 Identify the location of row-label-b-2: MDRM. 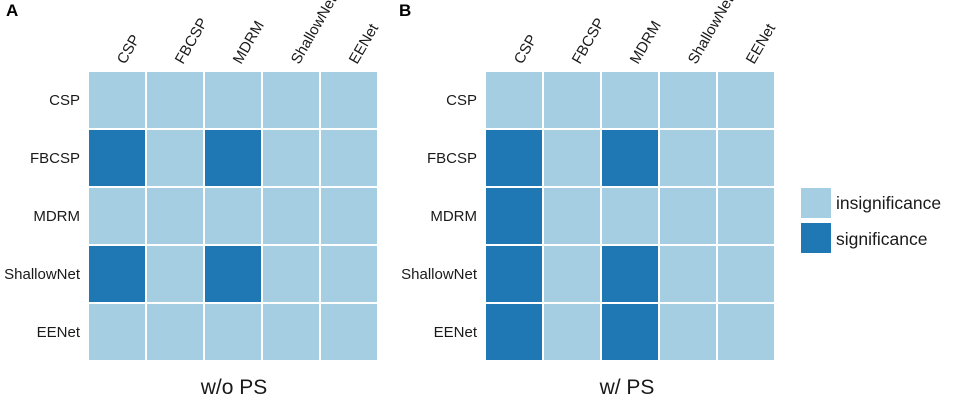
(453, 216).